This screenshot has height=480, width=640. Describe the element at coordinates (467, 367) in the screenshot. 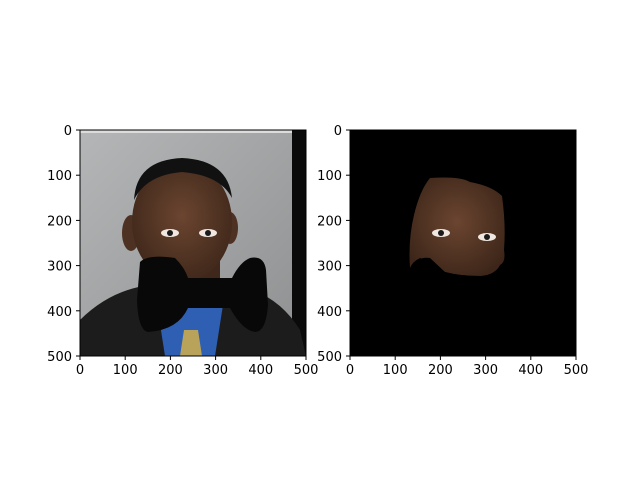

I see `right-x-ticks: 0 100 200 300 400 500` at that location.